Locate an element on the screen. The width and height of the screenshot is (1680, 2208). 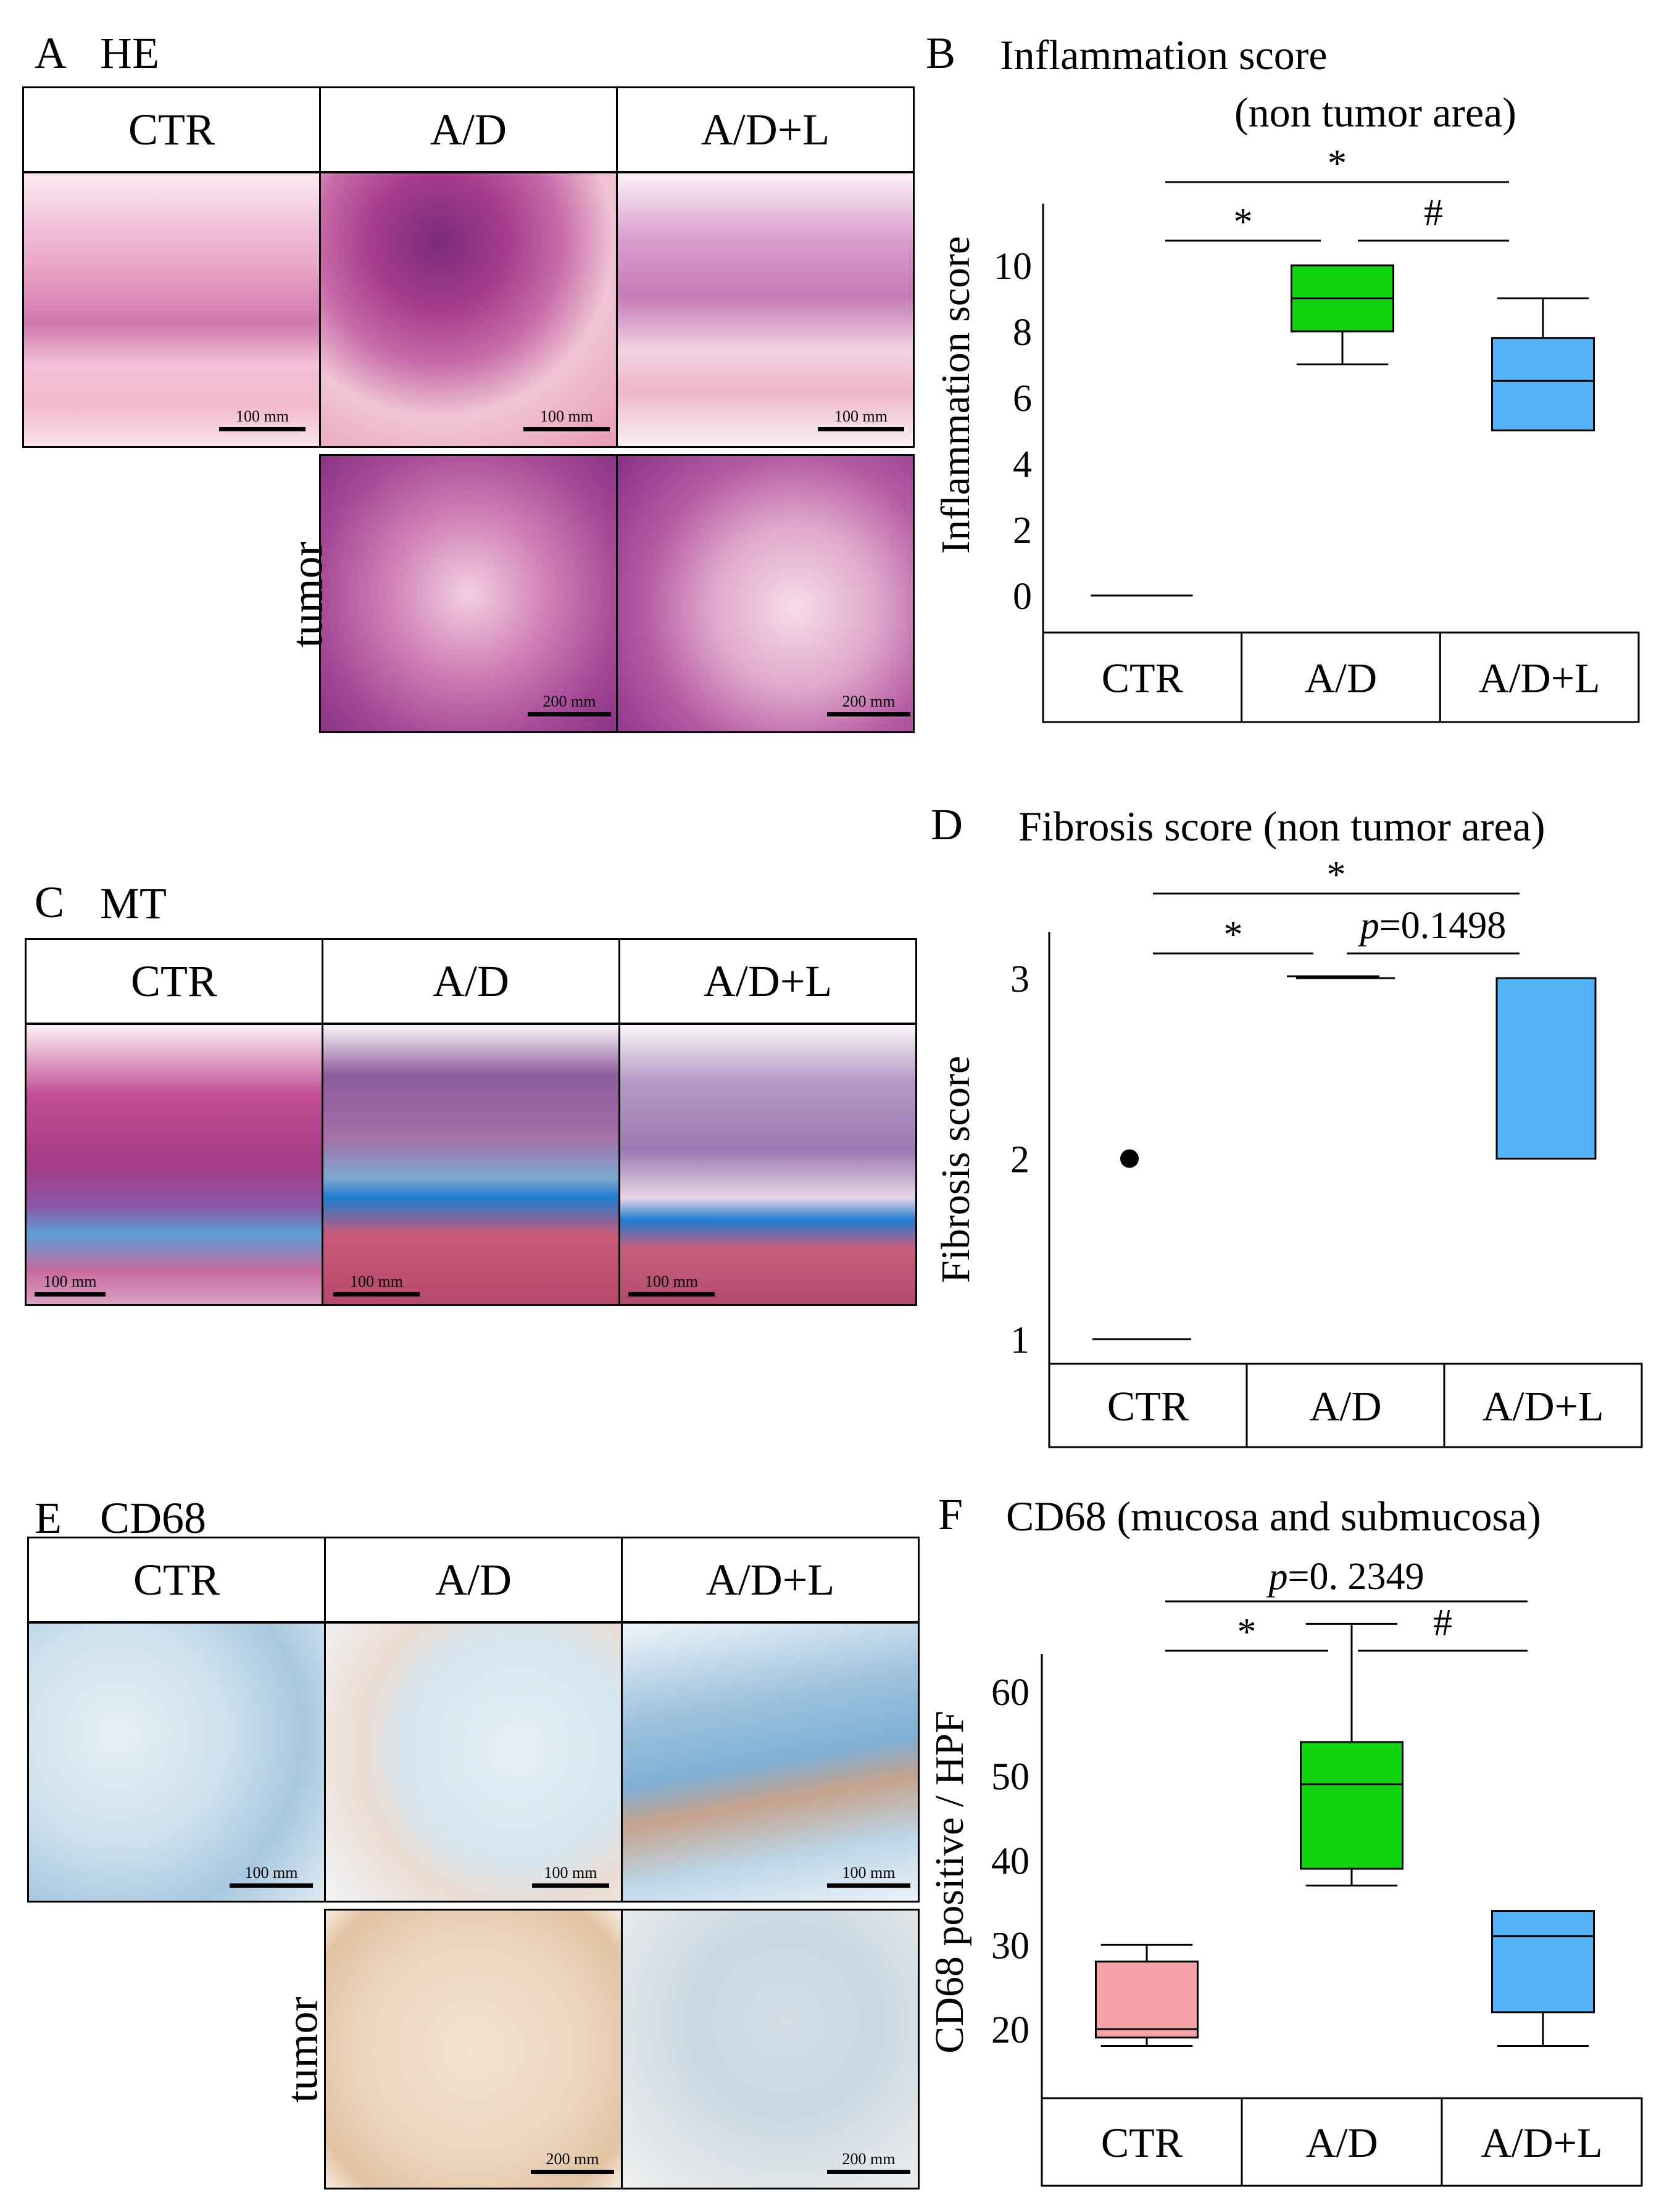
panel-c-letter: C is located at coordinates (50, 902).